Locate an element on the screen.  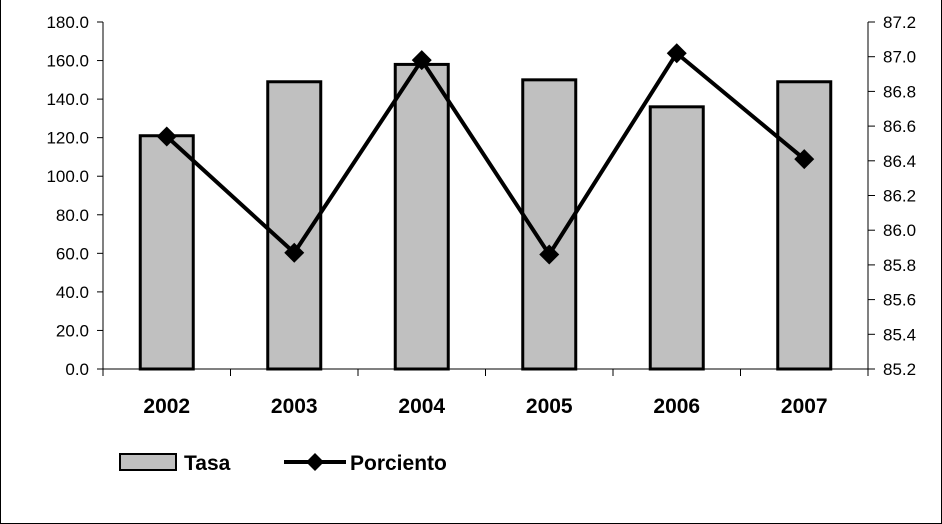
legend-marker-porciento is located at coordinates (315, 462).